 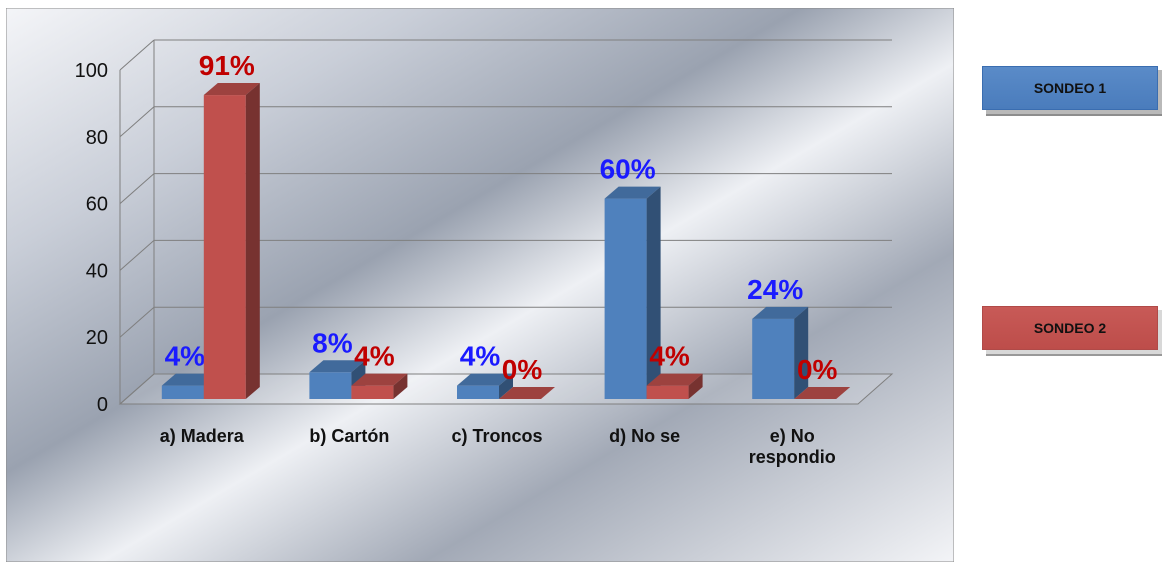 I want to click on x-tick-label: e) No, so click(x=792, y=436).